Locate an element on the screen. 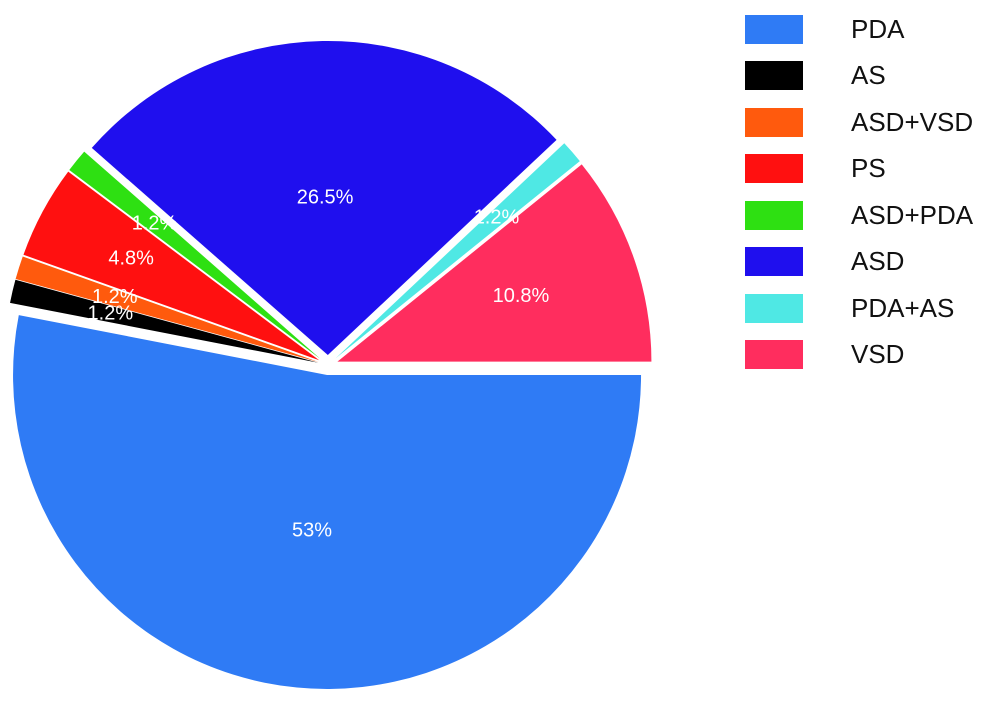 The height and width of the screenshot is (701, 1000). legend-label: AS is located at coordinates (868, 75).